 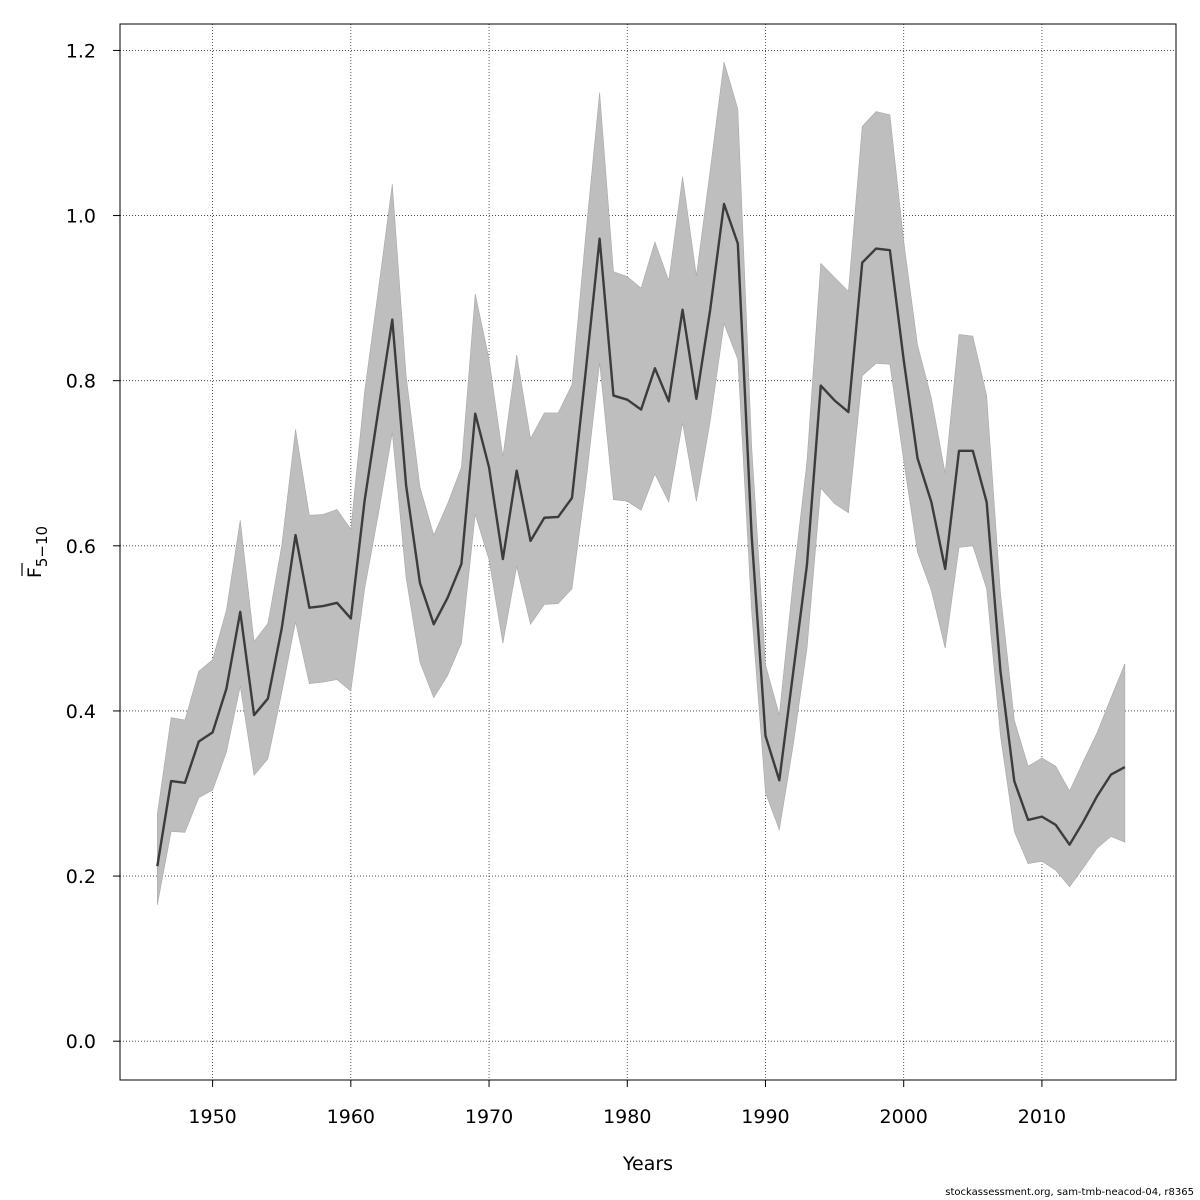 What do you see at coordinates (81, 217) in the screenshot?
I see `y-tick-label: 1.0` at bounding box center [81, 217].